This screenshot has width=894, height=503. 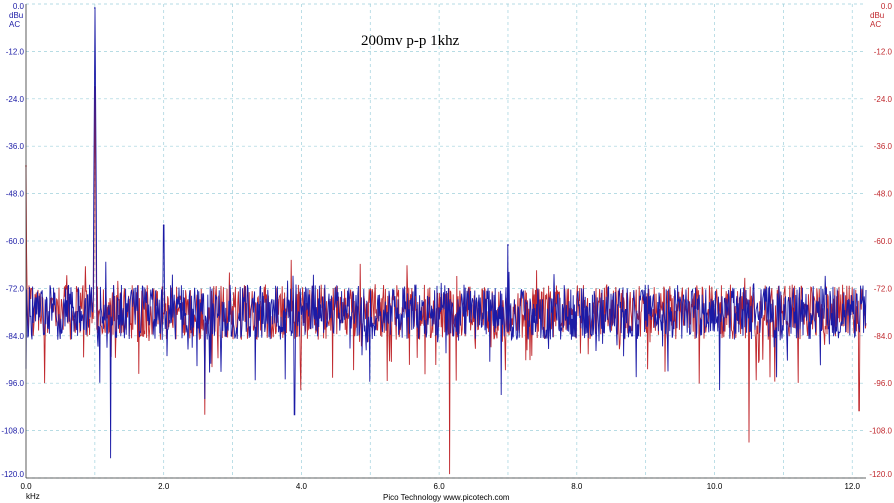 What do you see at coordinates (302, 486) in the screenshot?
I see `x-tick-label: 4.0` at bounding box center [302, 486].